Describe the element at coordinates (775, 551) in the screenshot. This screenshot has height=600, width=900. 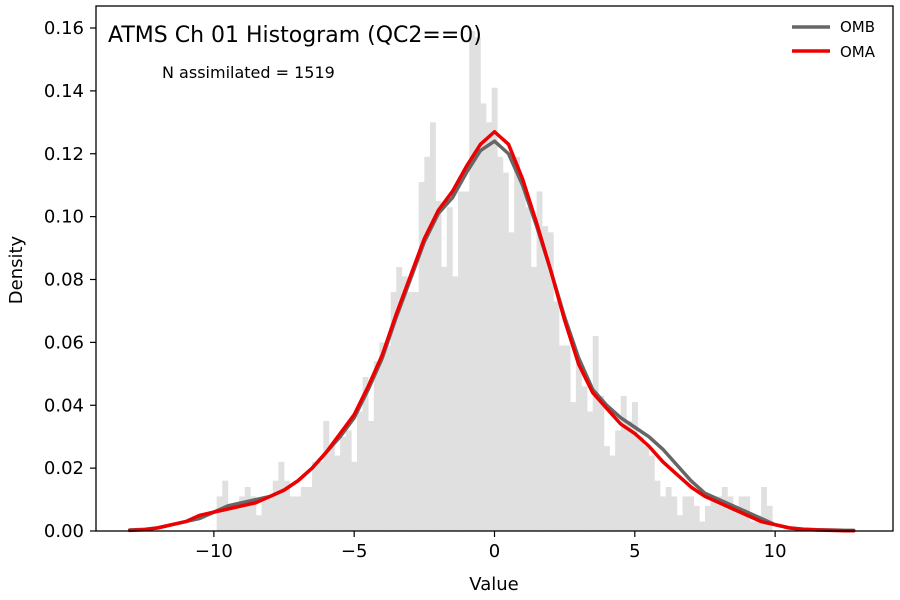
I see `x-tick-label: 10` at that location.